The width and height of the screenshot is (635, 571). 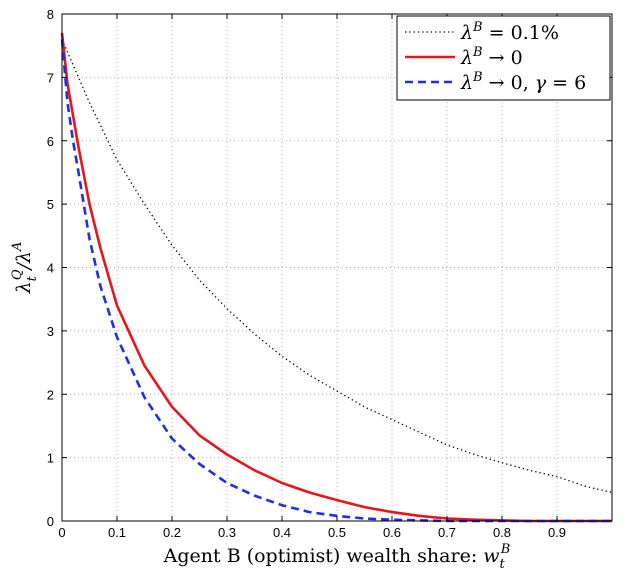 What do you see at coordinates (282, 532) in the screenshot?
I see `x-tick-label: 0.4` at bounding box center [282, 532].